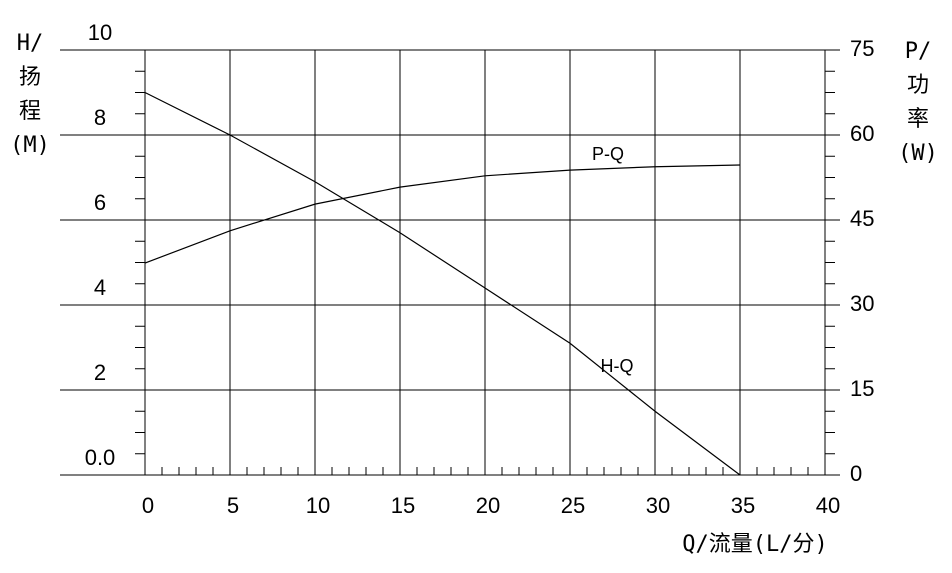 This screenshot has width=952, height=573. Describe the element at coordinates (617, 366) in the screenshot. I see `series-label: H-Q` at that location.